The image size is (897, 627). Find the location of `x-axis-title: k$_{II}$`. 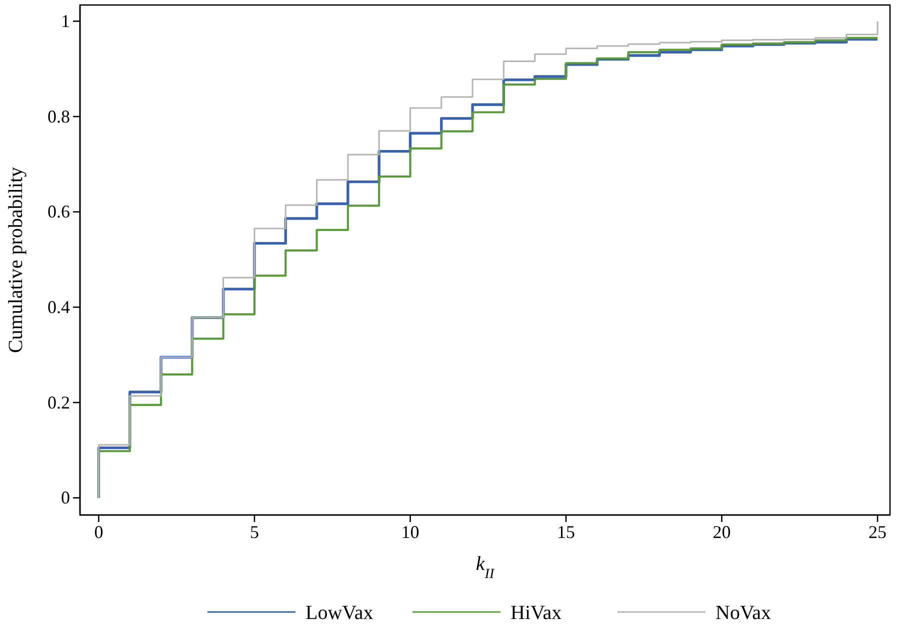

x-axis-title: k$_{II}$ is located at coordinates (486, 567).